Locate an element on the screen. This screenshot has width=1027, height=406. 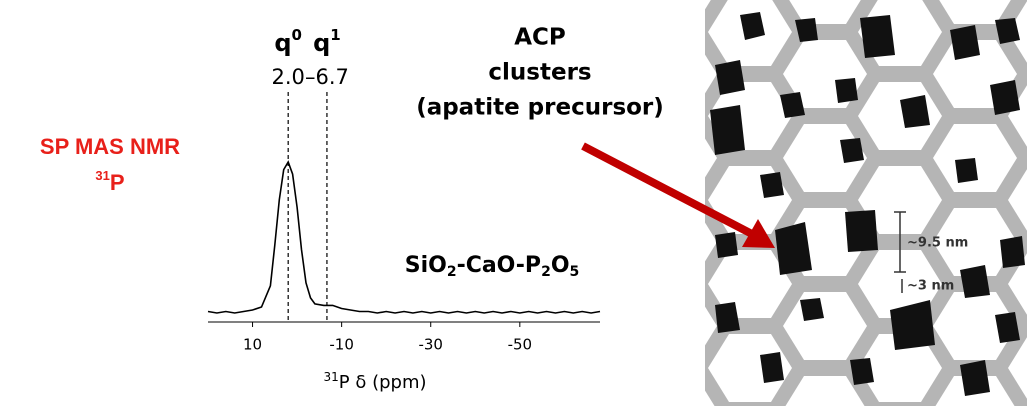
subscript: 5 is located at coordinates (575, 272).